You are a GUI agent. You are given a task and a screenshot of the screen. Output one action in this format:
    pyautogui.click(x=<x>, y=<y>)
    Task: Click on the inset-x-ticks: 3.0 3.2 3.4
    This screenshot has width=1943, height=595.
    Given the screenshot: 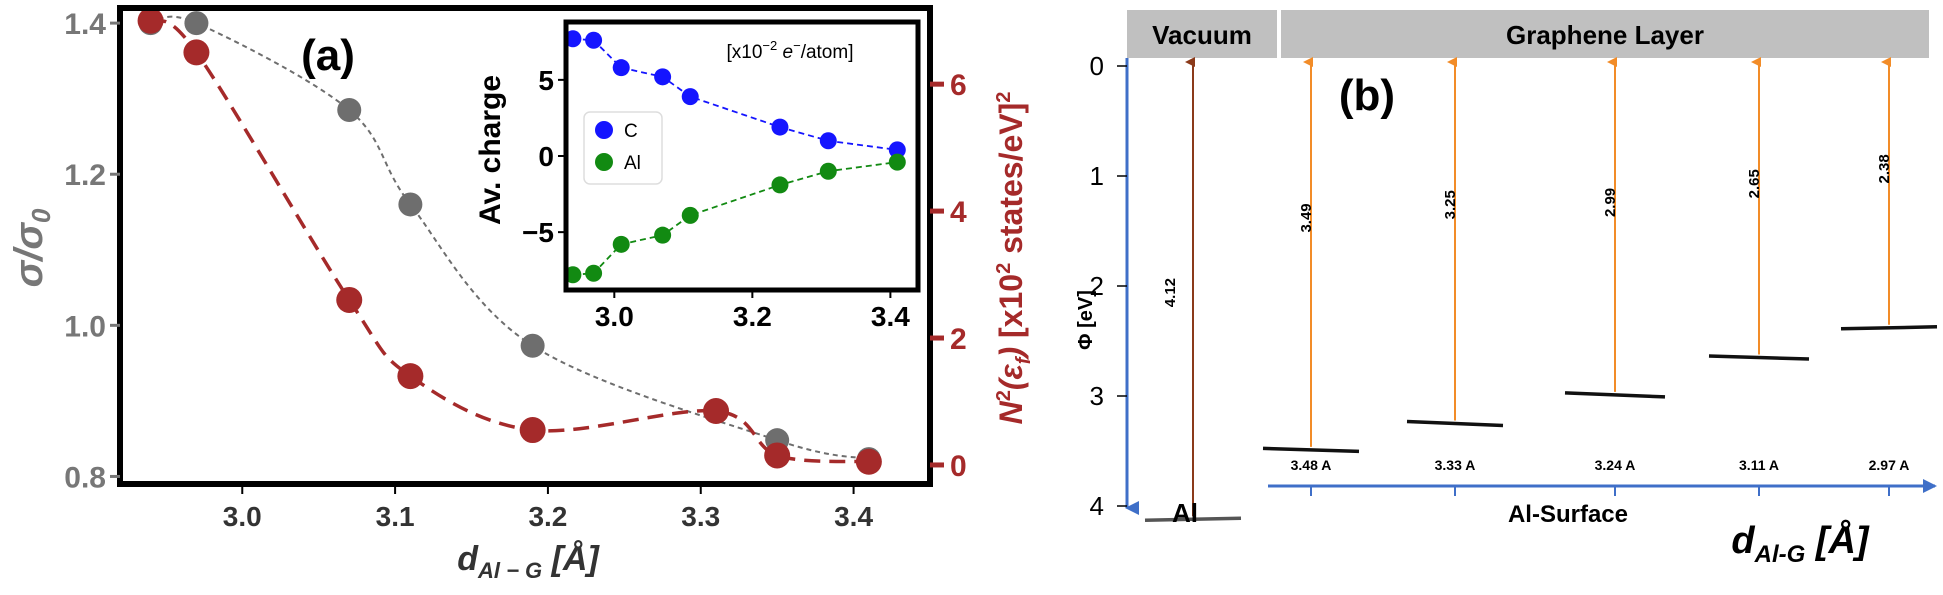 What is the action you would take?
    pyautogui.click(x=752, y=311)
    